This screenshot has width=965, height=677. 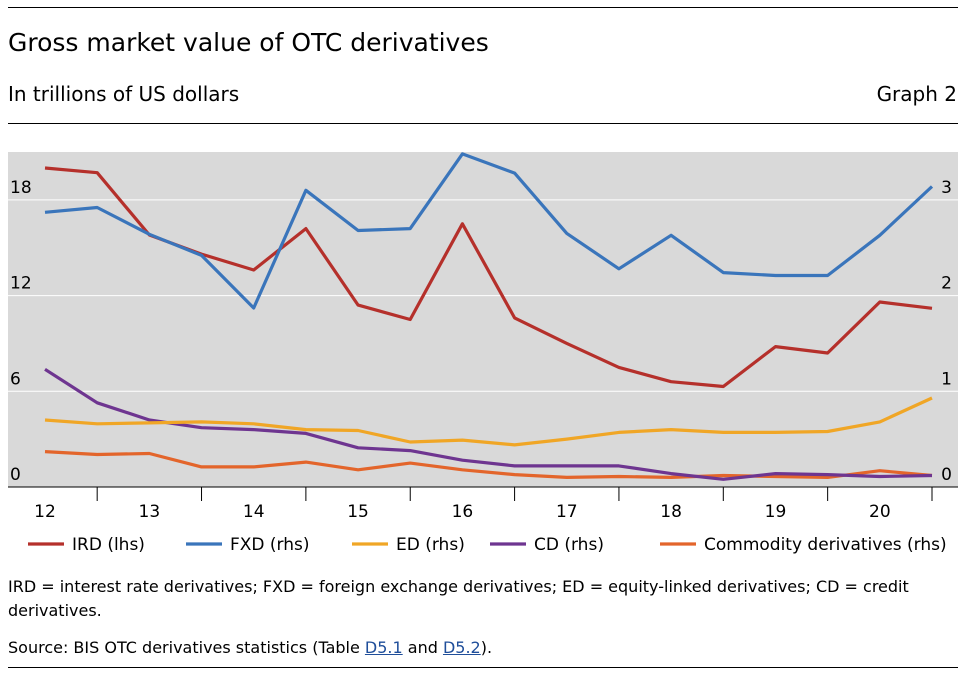 What do you see at coordinates (483, 123) in the screenshot?
I see `header-rule` at bounding box center [483, 123].